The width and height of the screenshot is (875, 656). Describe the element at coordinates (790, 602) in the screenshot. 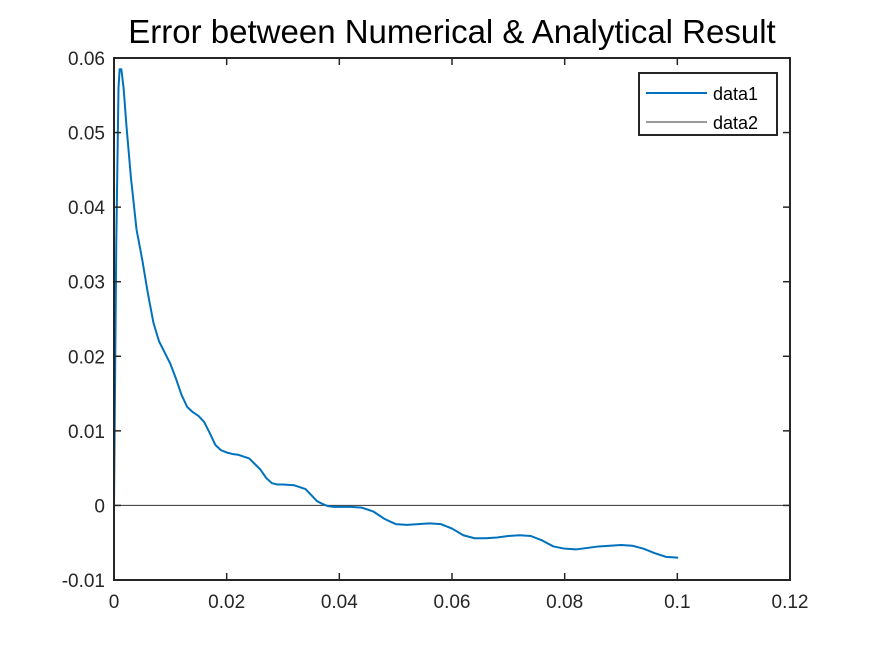

I see `x-tick-label: 0.12` at that location.